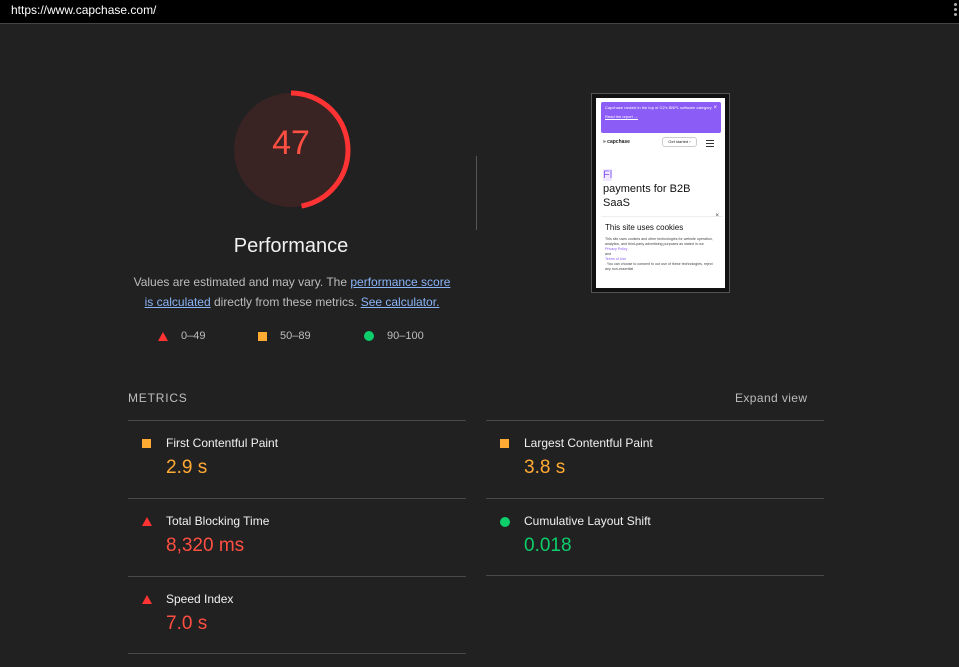 Image resolution: width=959 pixels, height=667 pixels. What do you see at coordinates (297, 292) in the screenshot?
I see `performance-score-link: performance score is calculated` at bounding box center [297, 292].